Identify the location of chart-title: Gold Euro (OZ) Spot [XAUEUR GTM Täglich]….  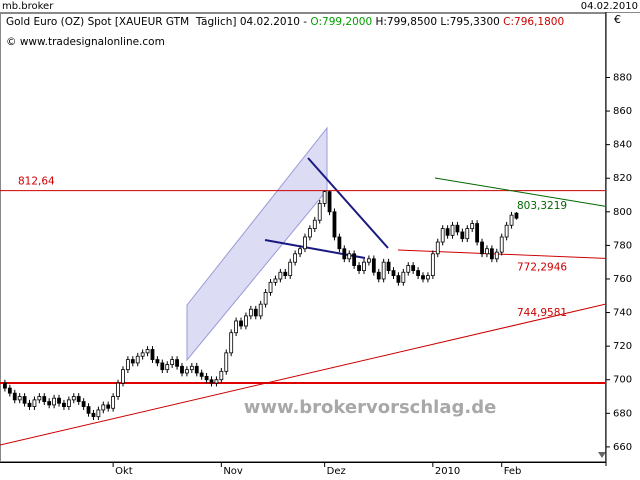
(285, 22).